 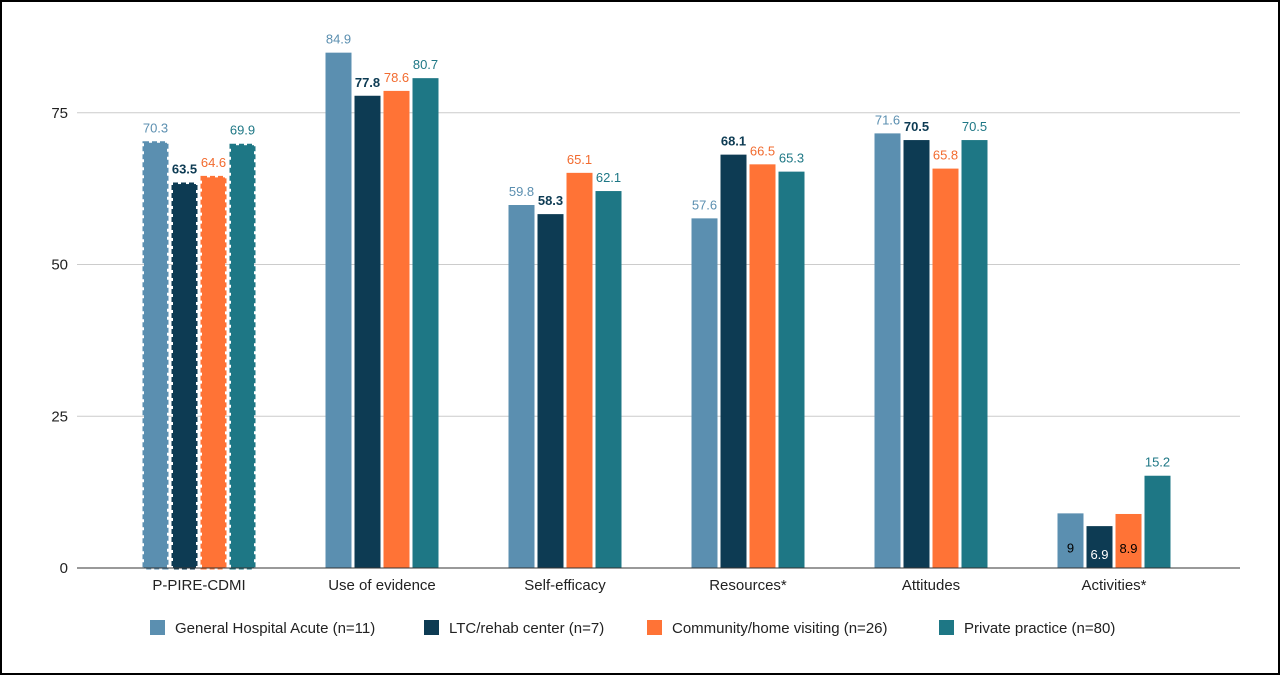 What do you see at coordinates (382, 585) in the screenshot?
I see `category-label: Use of evidence` at bounding box center [382, 585].